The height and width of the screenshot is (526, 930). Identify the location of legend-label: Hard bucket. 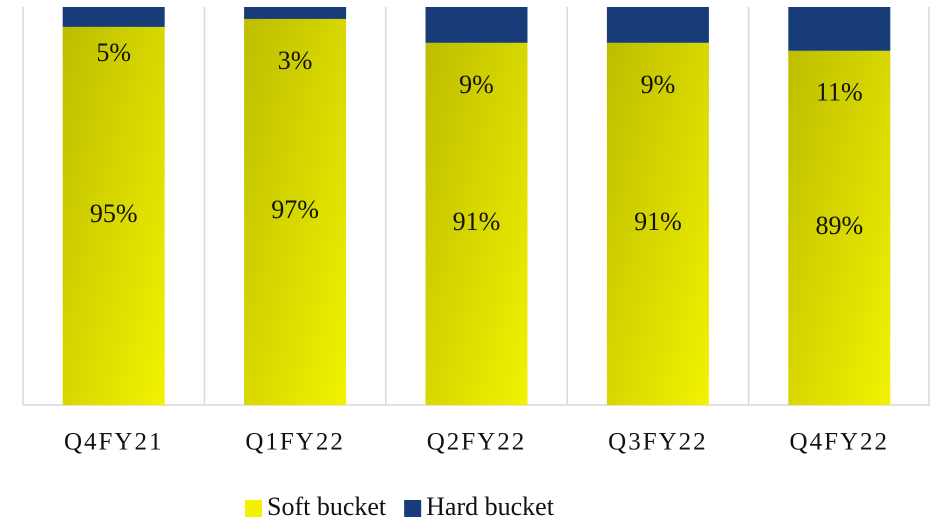
(490, 506).